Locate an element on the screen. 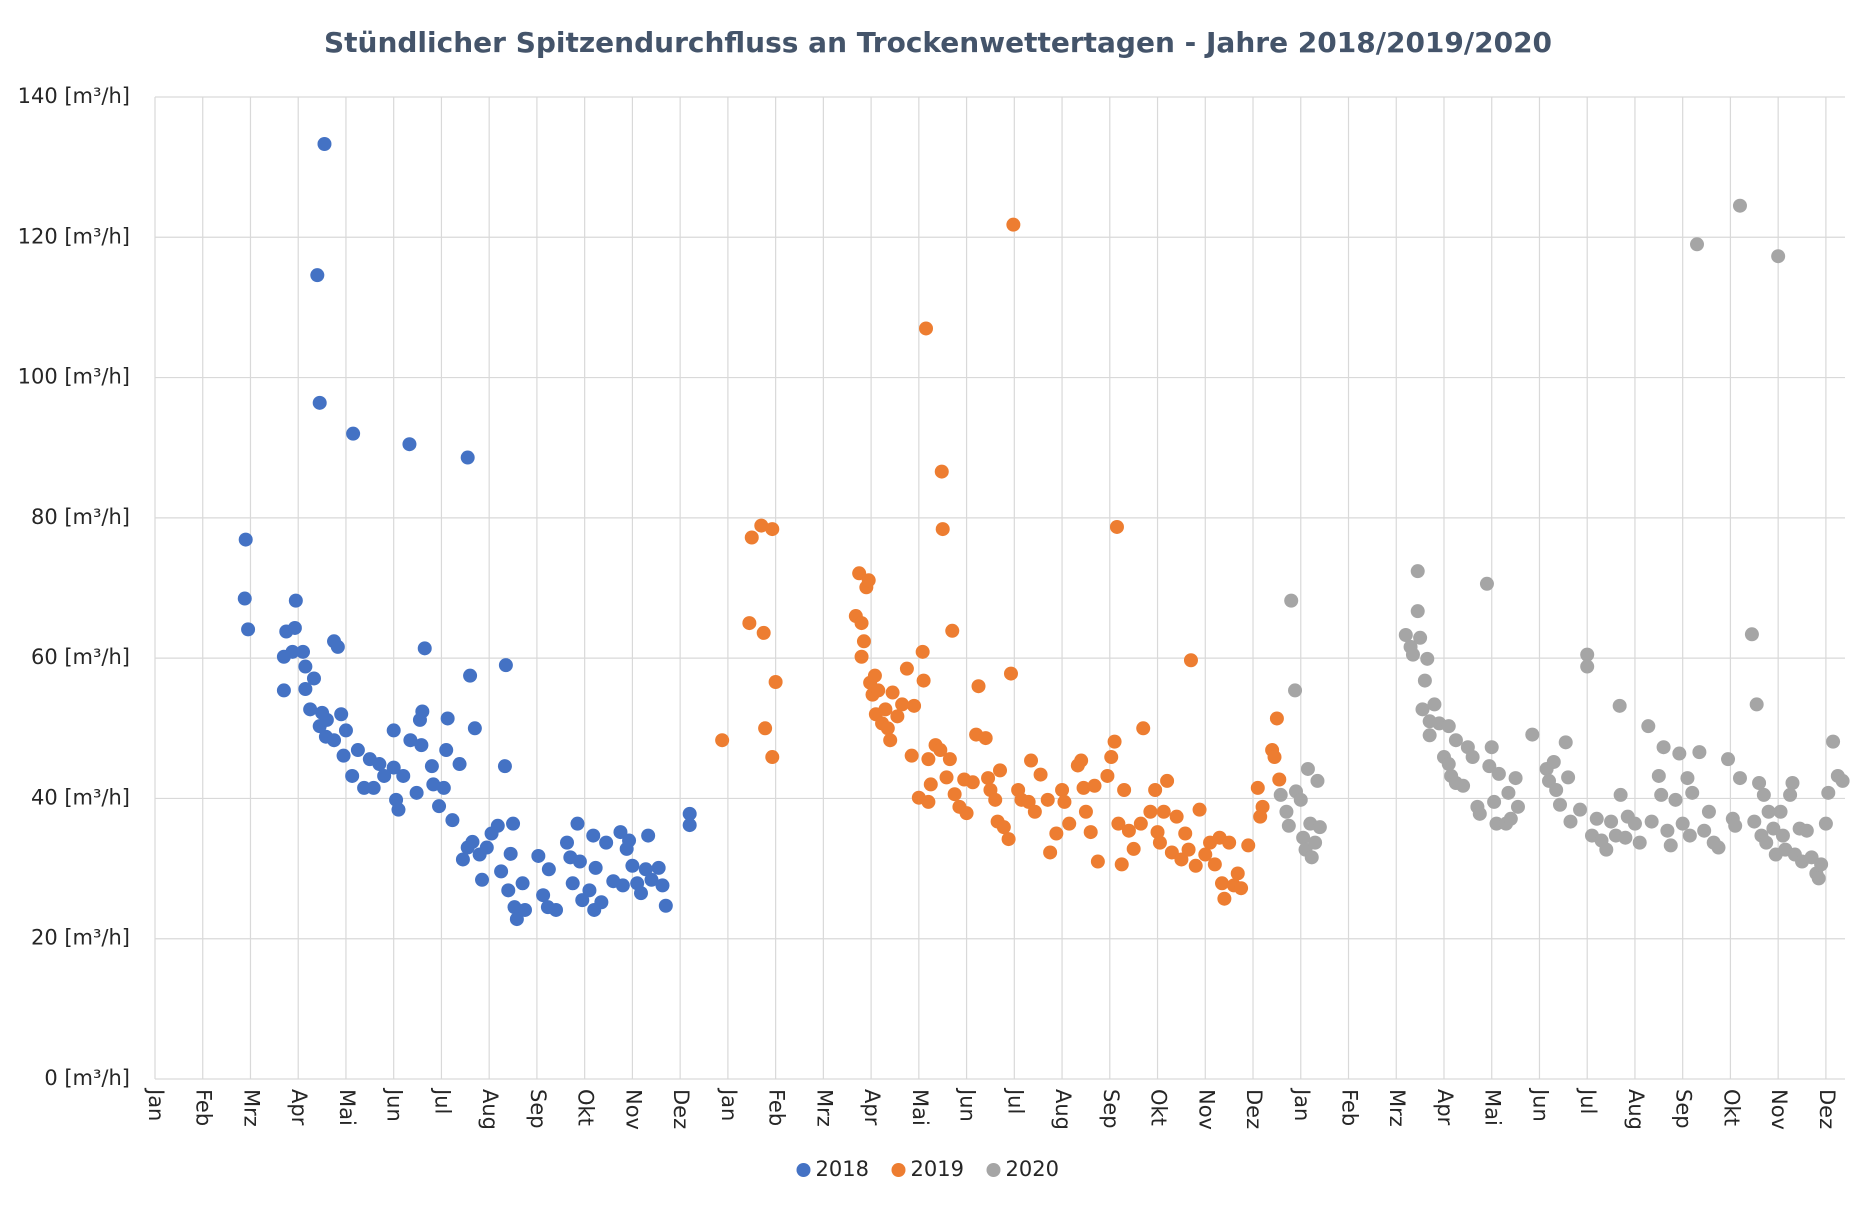 The width and height of the screenshot is (1872, 1211). y-tick-label: 140 [m³/h] is located at coordinates (74, 96).